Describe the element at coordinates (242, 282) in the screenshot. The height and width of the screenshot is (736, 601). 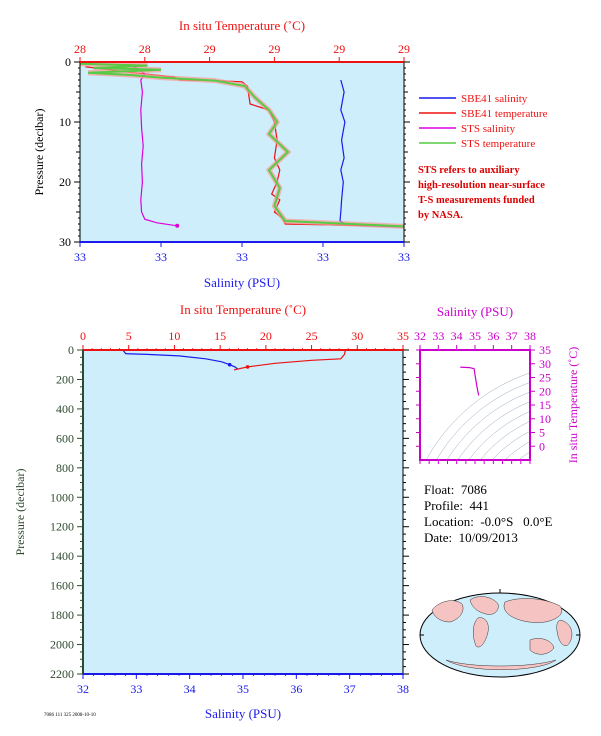
I see `top-sal-axis-label: Salinity (PSU)` at that location.